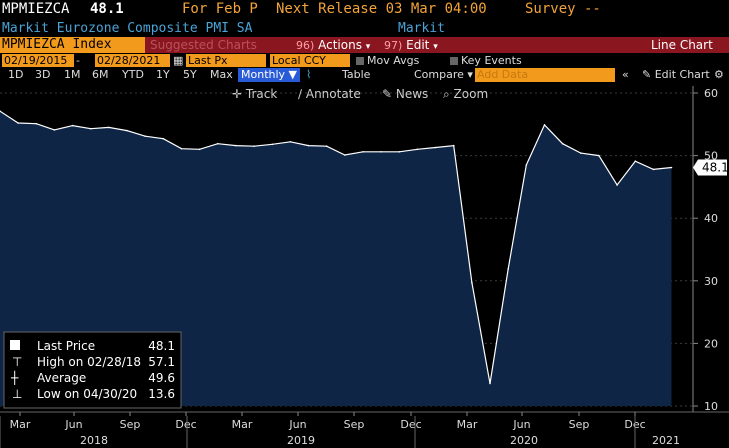 This screenshot has width=729, height=448. What do you see at coordinates (17, 394) in the screenshot?
I see `low-marker-icon: ⊥` at bounding box center [17, 394].